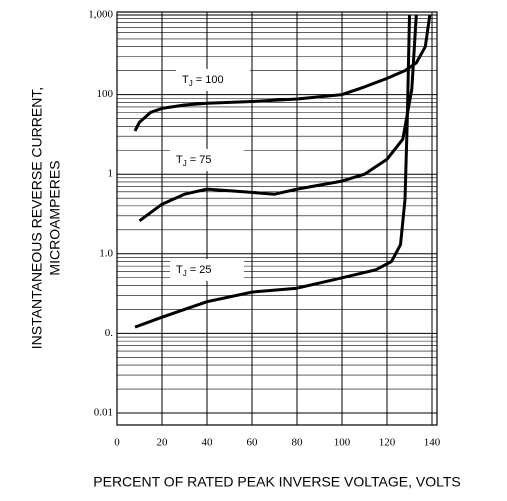 This screenshot has width=507, height=501. What do you see at coordinates (109, 333) in the screenshot?
I see `y-tick-label: 0.` at bounding box center [109, 333].